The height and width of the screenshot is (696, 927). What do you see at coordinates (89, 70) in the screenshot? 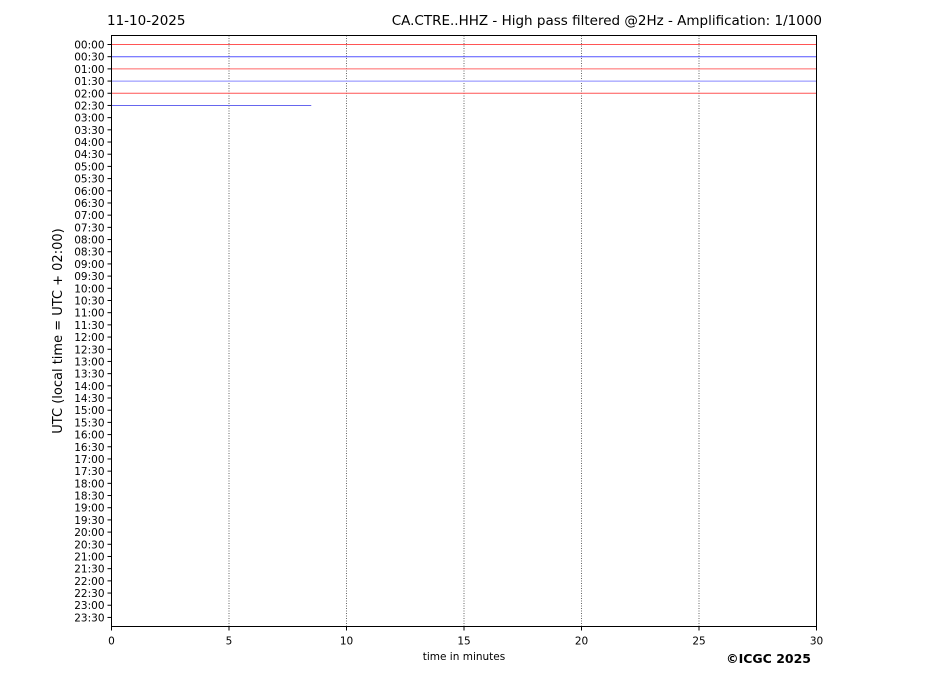
I see `y-tick-label: 01:00` at bounding box center [89, 70].